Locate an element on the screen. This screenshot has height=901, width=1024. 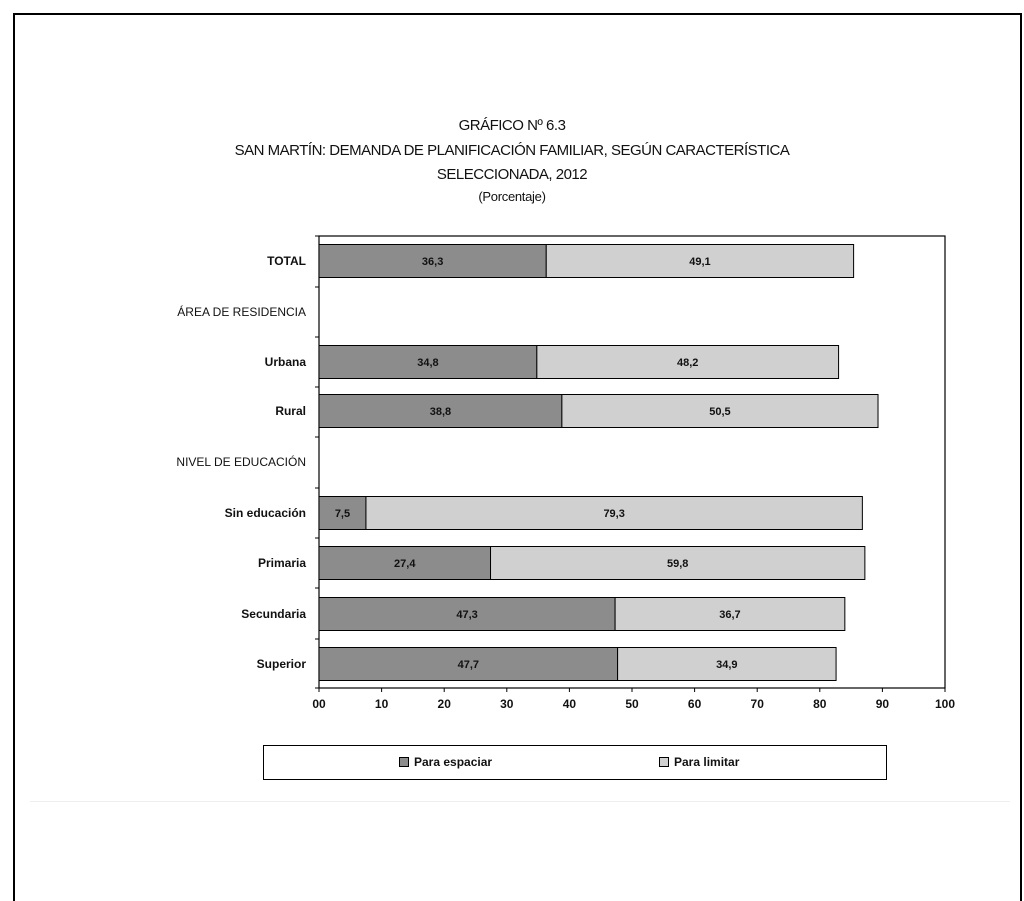
category-label-superior: Superior is located at coordinates (282, 664).